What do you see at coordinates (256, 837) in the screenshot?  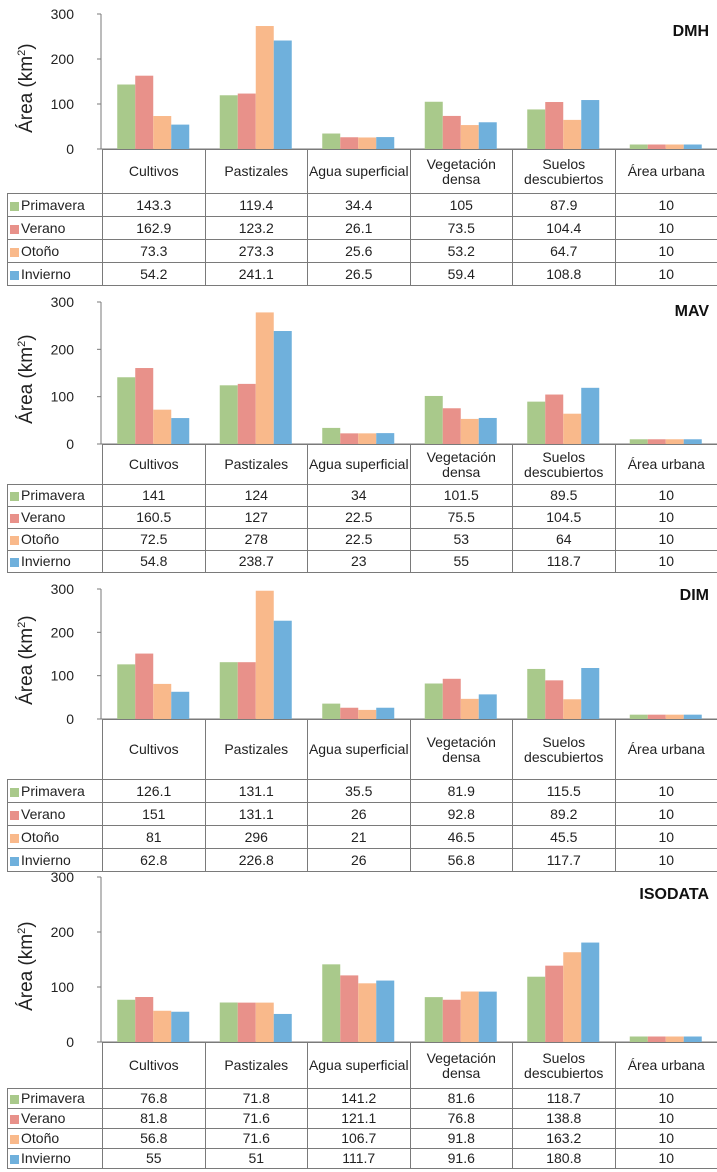 I see `data-label: 296` at bounding box center [256, 837].